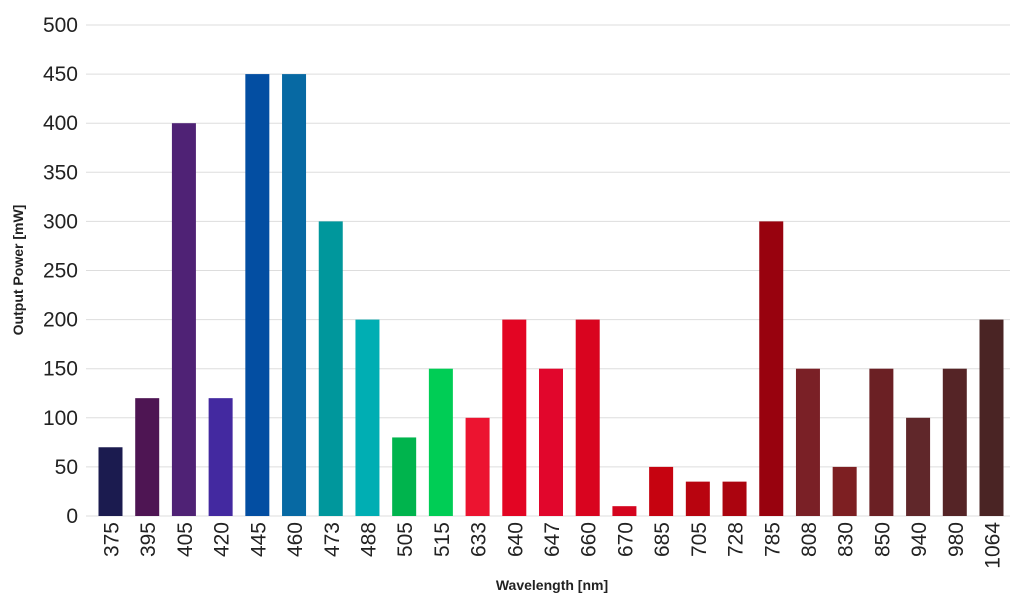 This screenshot has width=1024, height=600. What do you see at coordinates (662, 539) in the screenshot?
I see `x-tick-label: 685` at bounding box center [662, 539].